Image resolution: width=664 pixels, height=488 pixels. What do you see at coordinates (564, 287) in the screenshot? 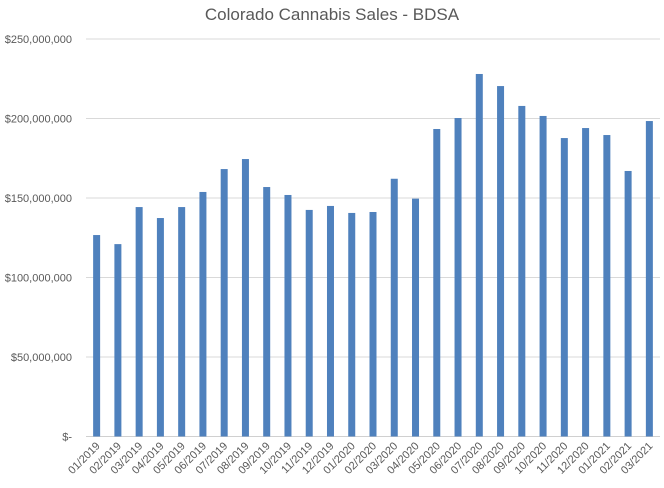
I see `bar-11-2020` at bounding box center [564, 287].